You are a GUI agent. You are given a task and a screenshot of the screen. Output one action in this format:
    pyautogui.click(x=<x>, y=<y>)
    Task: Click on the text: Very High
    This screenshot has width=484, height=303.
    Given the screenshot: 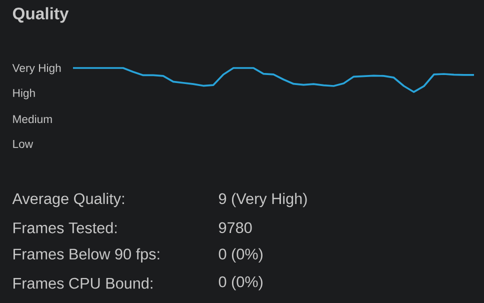 What is the action you would take?
    pyautogui.click(x=36, y=69)
    